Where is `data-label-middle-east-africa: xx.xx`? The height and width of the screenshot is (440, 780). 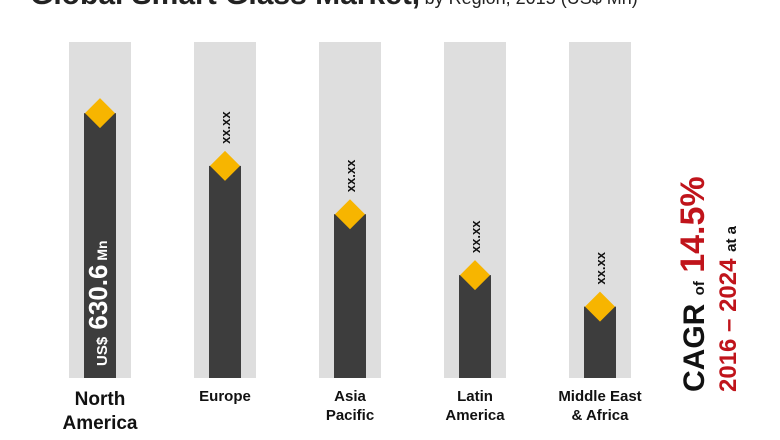 data-label-middle-east-africa: xx.xx is located at coordinates (600, 267).